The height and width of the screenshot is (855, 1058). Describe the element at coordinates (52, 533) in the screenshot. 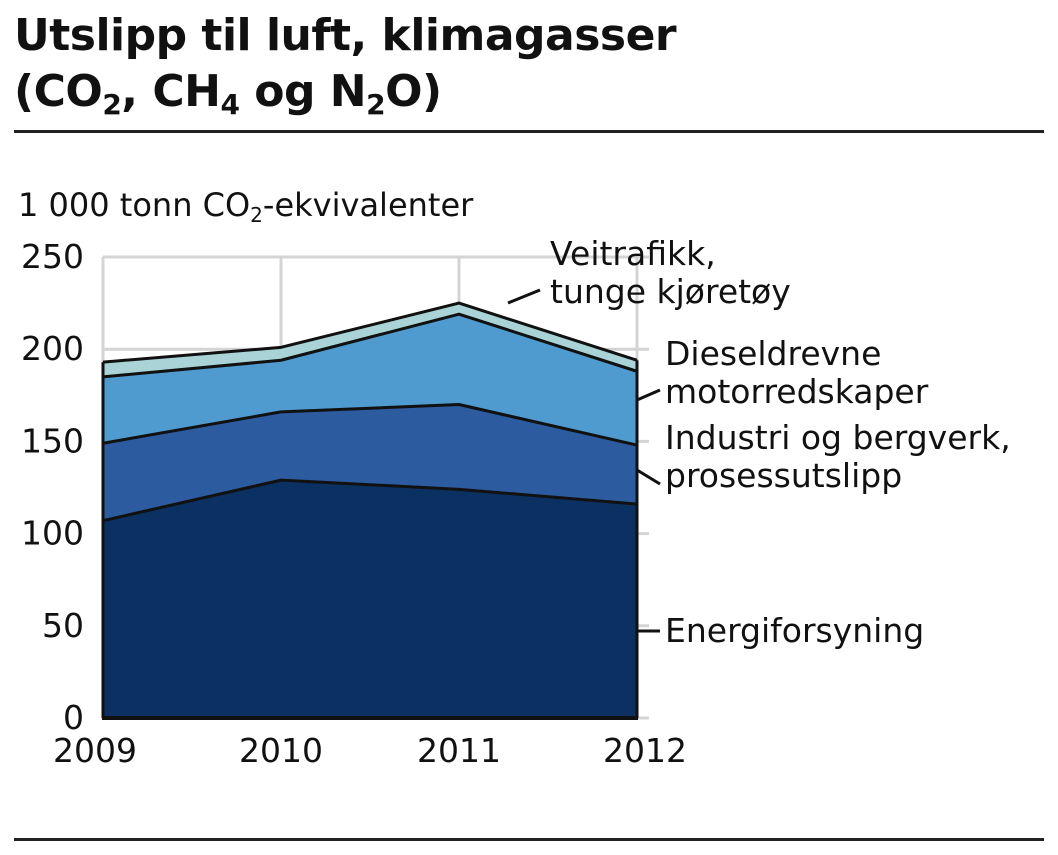

I see `y-tick-label: 100` at that location.